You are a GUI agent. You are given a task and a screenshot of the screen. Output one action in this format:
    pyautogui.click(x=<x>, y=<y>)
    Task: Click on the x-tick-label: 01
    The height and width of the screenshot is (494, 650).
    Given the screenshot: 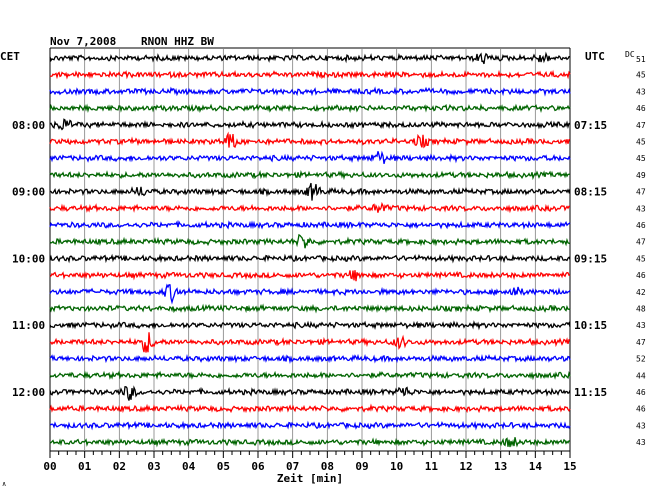 What is the action you would take?
    pyautogui.click(x=85, y=466)
    